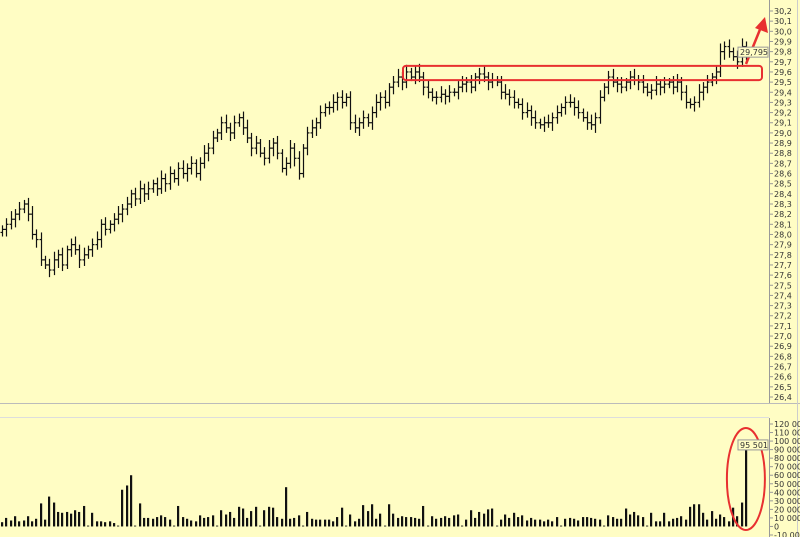  What do you see at coordinates (783, 92) in the screenshot?
I see `price-tick-label: 29,4` at bounding box center [783, 92].